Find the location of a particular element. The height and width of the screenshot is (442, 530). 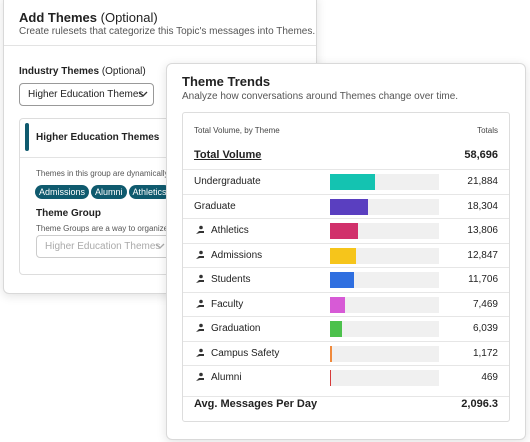

heading: Add Themes (Optional) is located at coordinates (88, 17).